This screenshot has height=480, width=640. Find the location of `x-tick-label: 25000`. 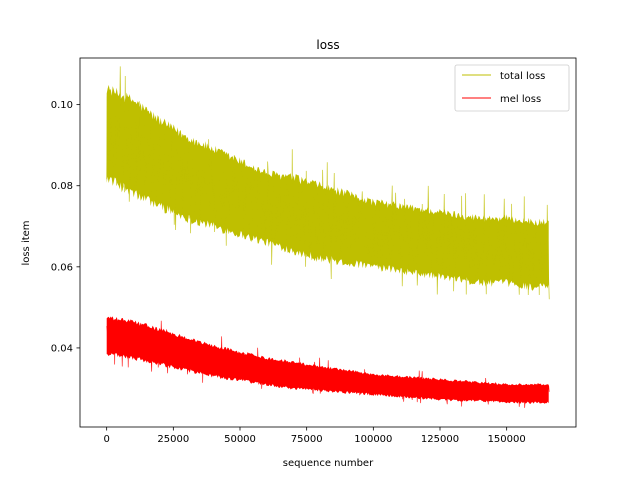

x-tick-label: 25000 is located at coordinates (173, 439).